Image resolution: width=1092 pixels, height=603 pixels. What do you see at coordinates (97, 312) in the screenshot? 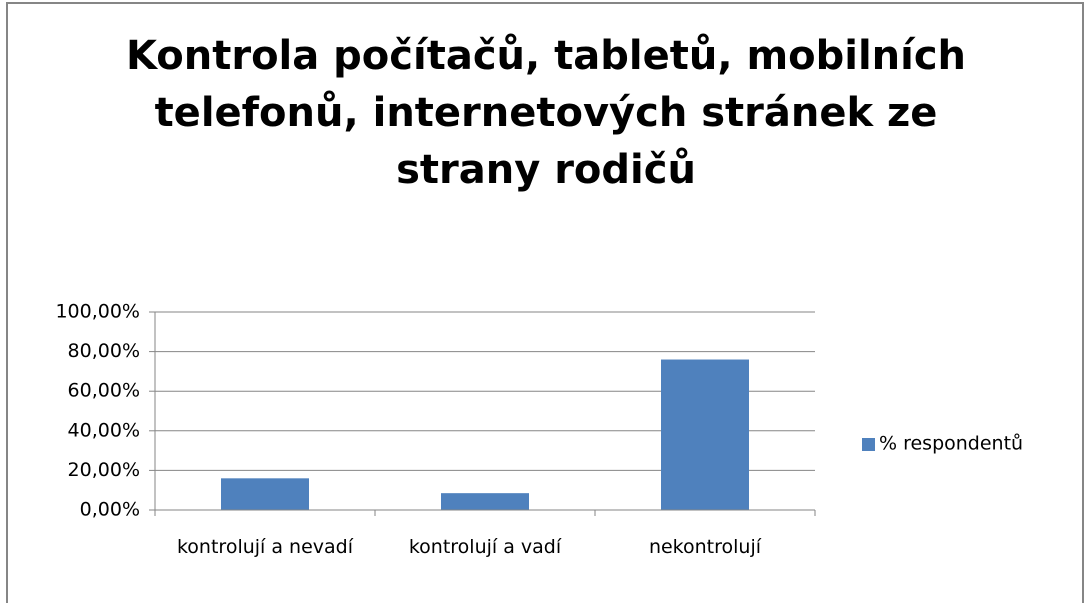
I see `y-tick-label: 100,00%` at bounding box center [97, 312].